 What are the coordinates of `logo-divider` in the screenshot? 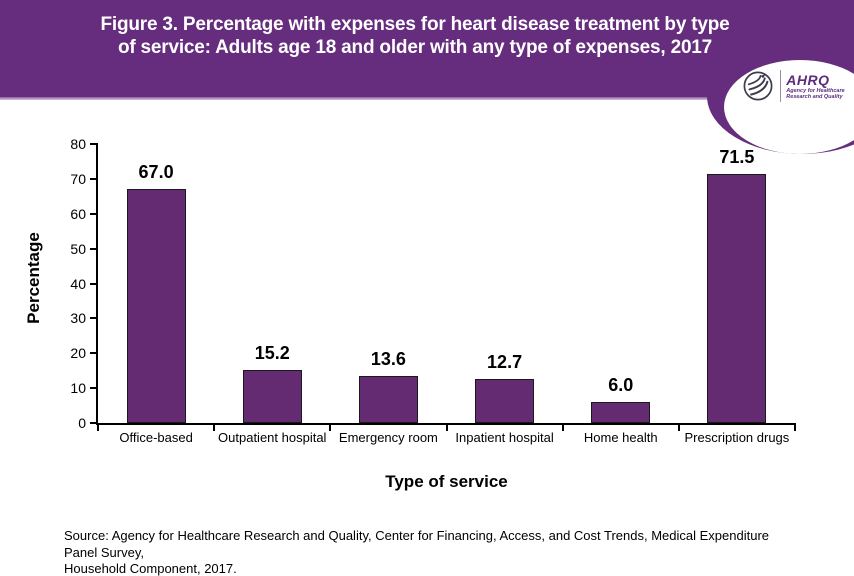 It's located at (781, 86).